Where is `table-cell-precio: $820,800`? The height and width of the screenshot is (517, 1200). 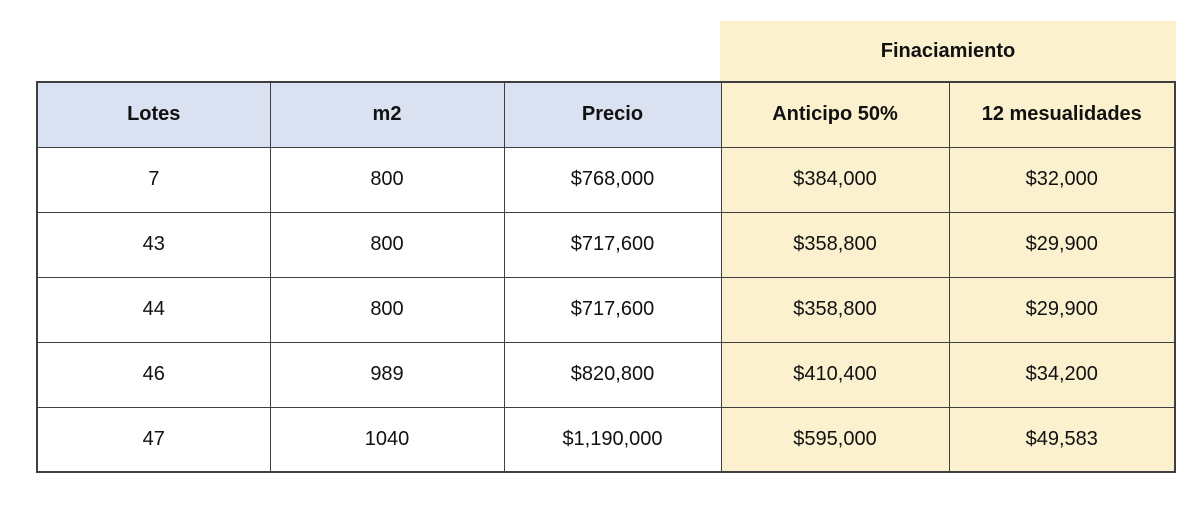 table-cell-precio: $820,800 is located at coordinates (612, 374).